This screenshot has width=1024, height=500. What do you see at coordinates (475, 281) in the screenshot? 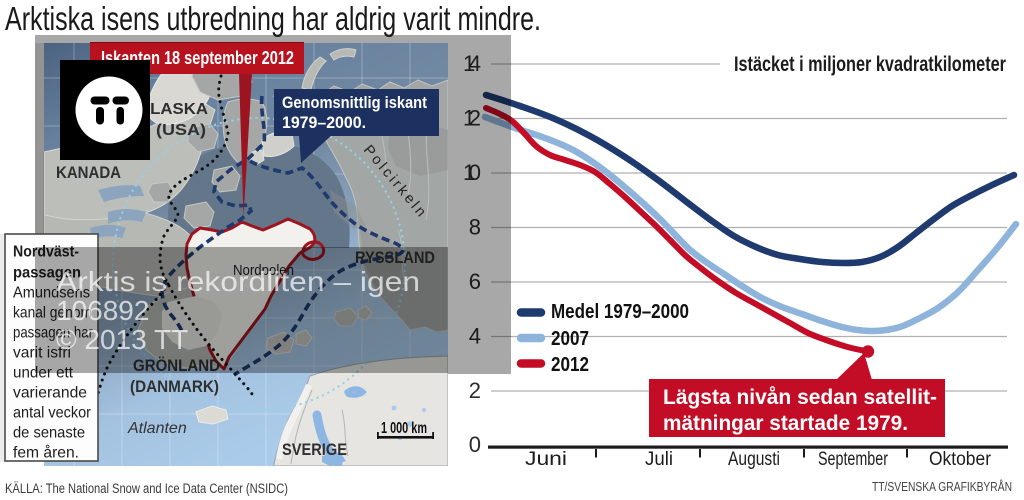
I see `svg-text: 6` at bounding box center [475, 281].